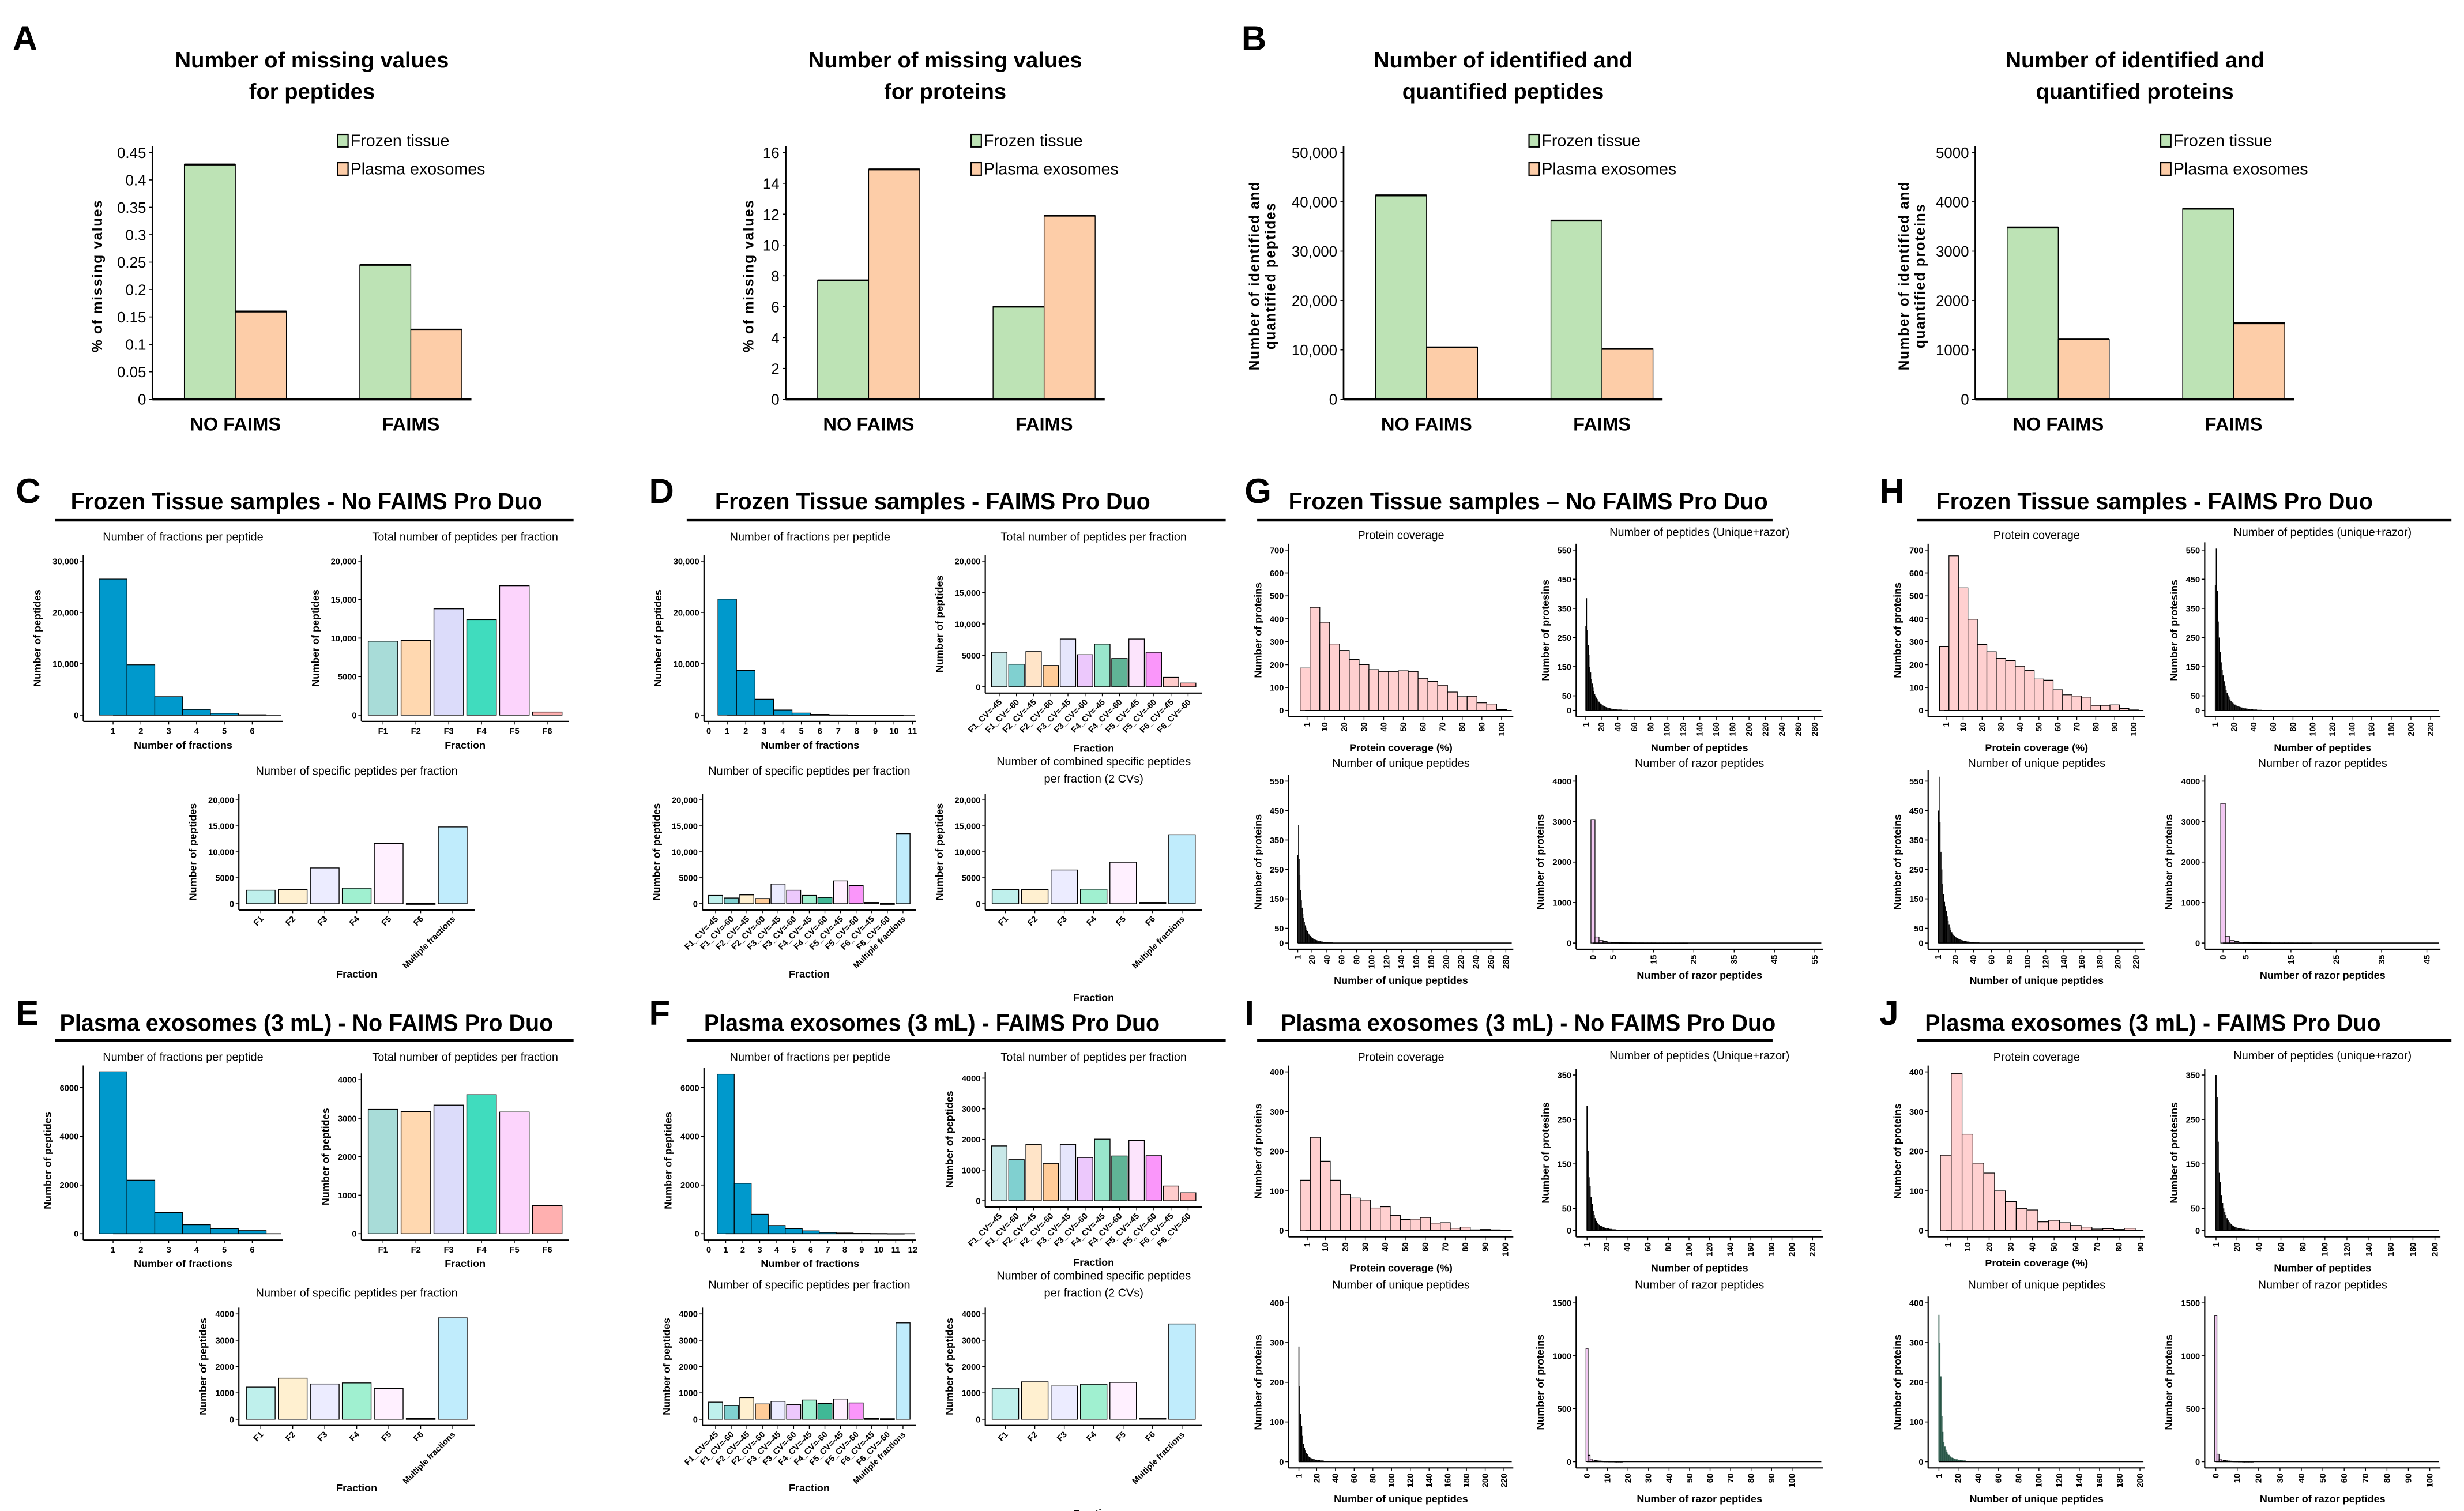 Image resolution: width=2464 pixels, height=1511 pixels. What do you see at coordinates (221, 801) in the screenshot?
I see `y-tick-label: 20,000` at bounding box center [221, 801].